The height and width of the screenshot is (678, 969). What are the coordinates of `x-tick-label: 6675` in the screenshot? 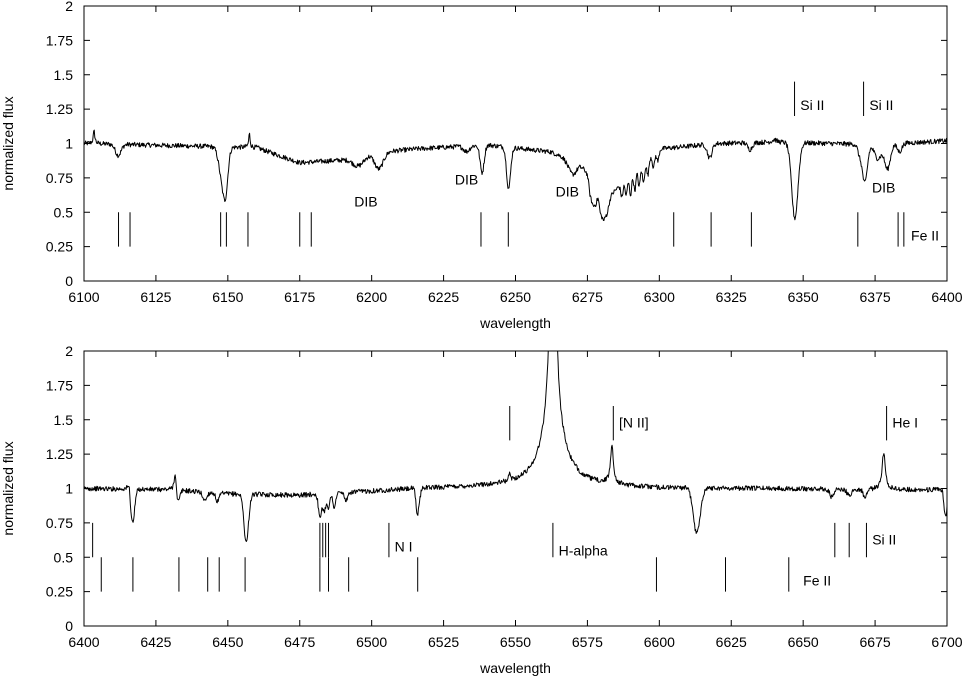 It's located at (875, 642).